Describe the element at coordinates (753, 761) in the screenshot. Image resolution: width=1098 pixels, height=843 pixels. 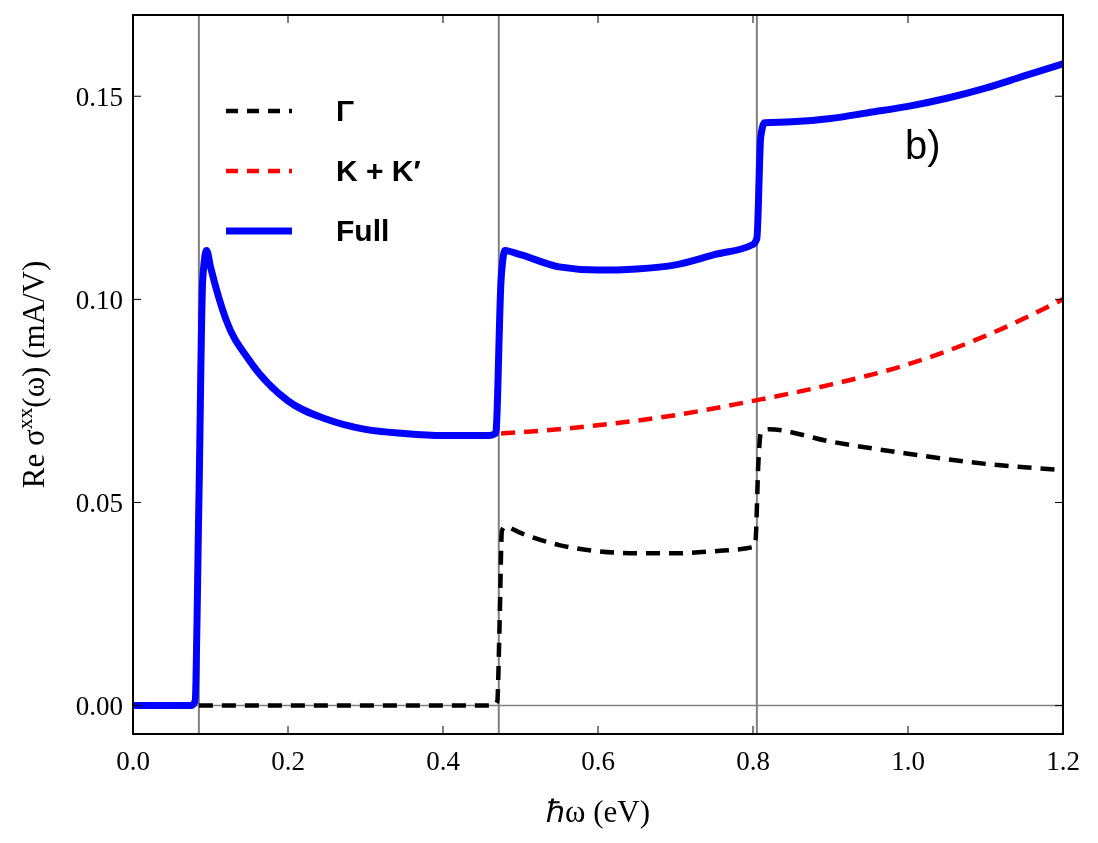
I see `x-tick-label: 0.8` at that location.